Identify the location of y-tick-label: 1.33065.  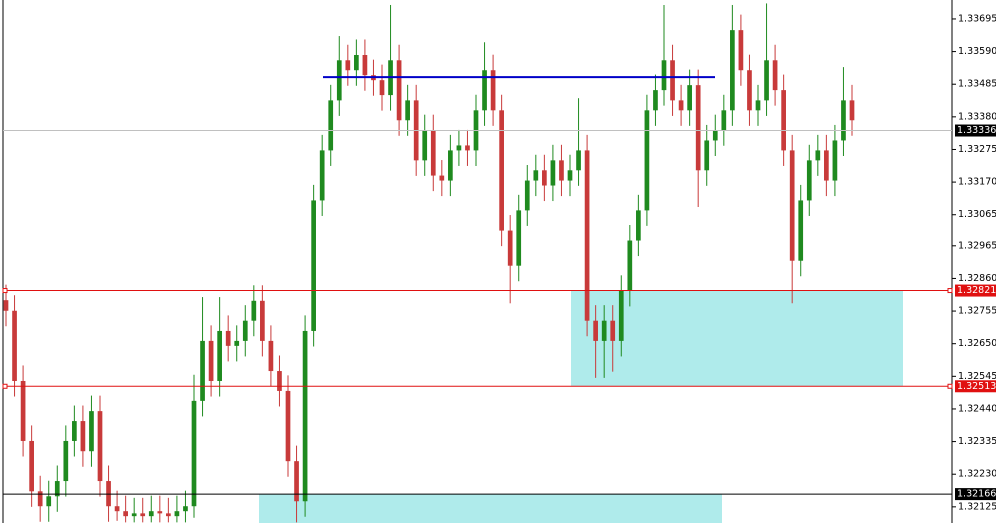
(977, 214).